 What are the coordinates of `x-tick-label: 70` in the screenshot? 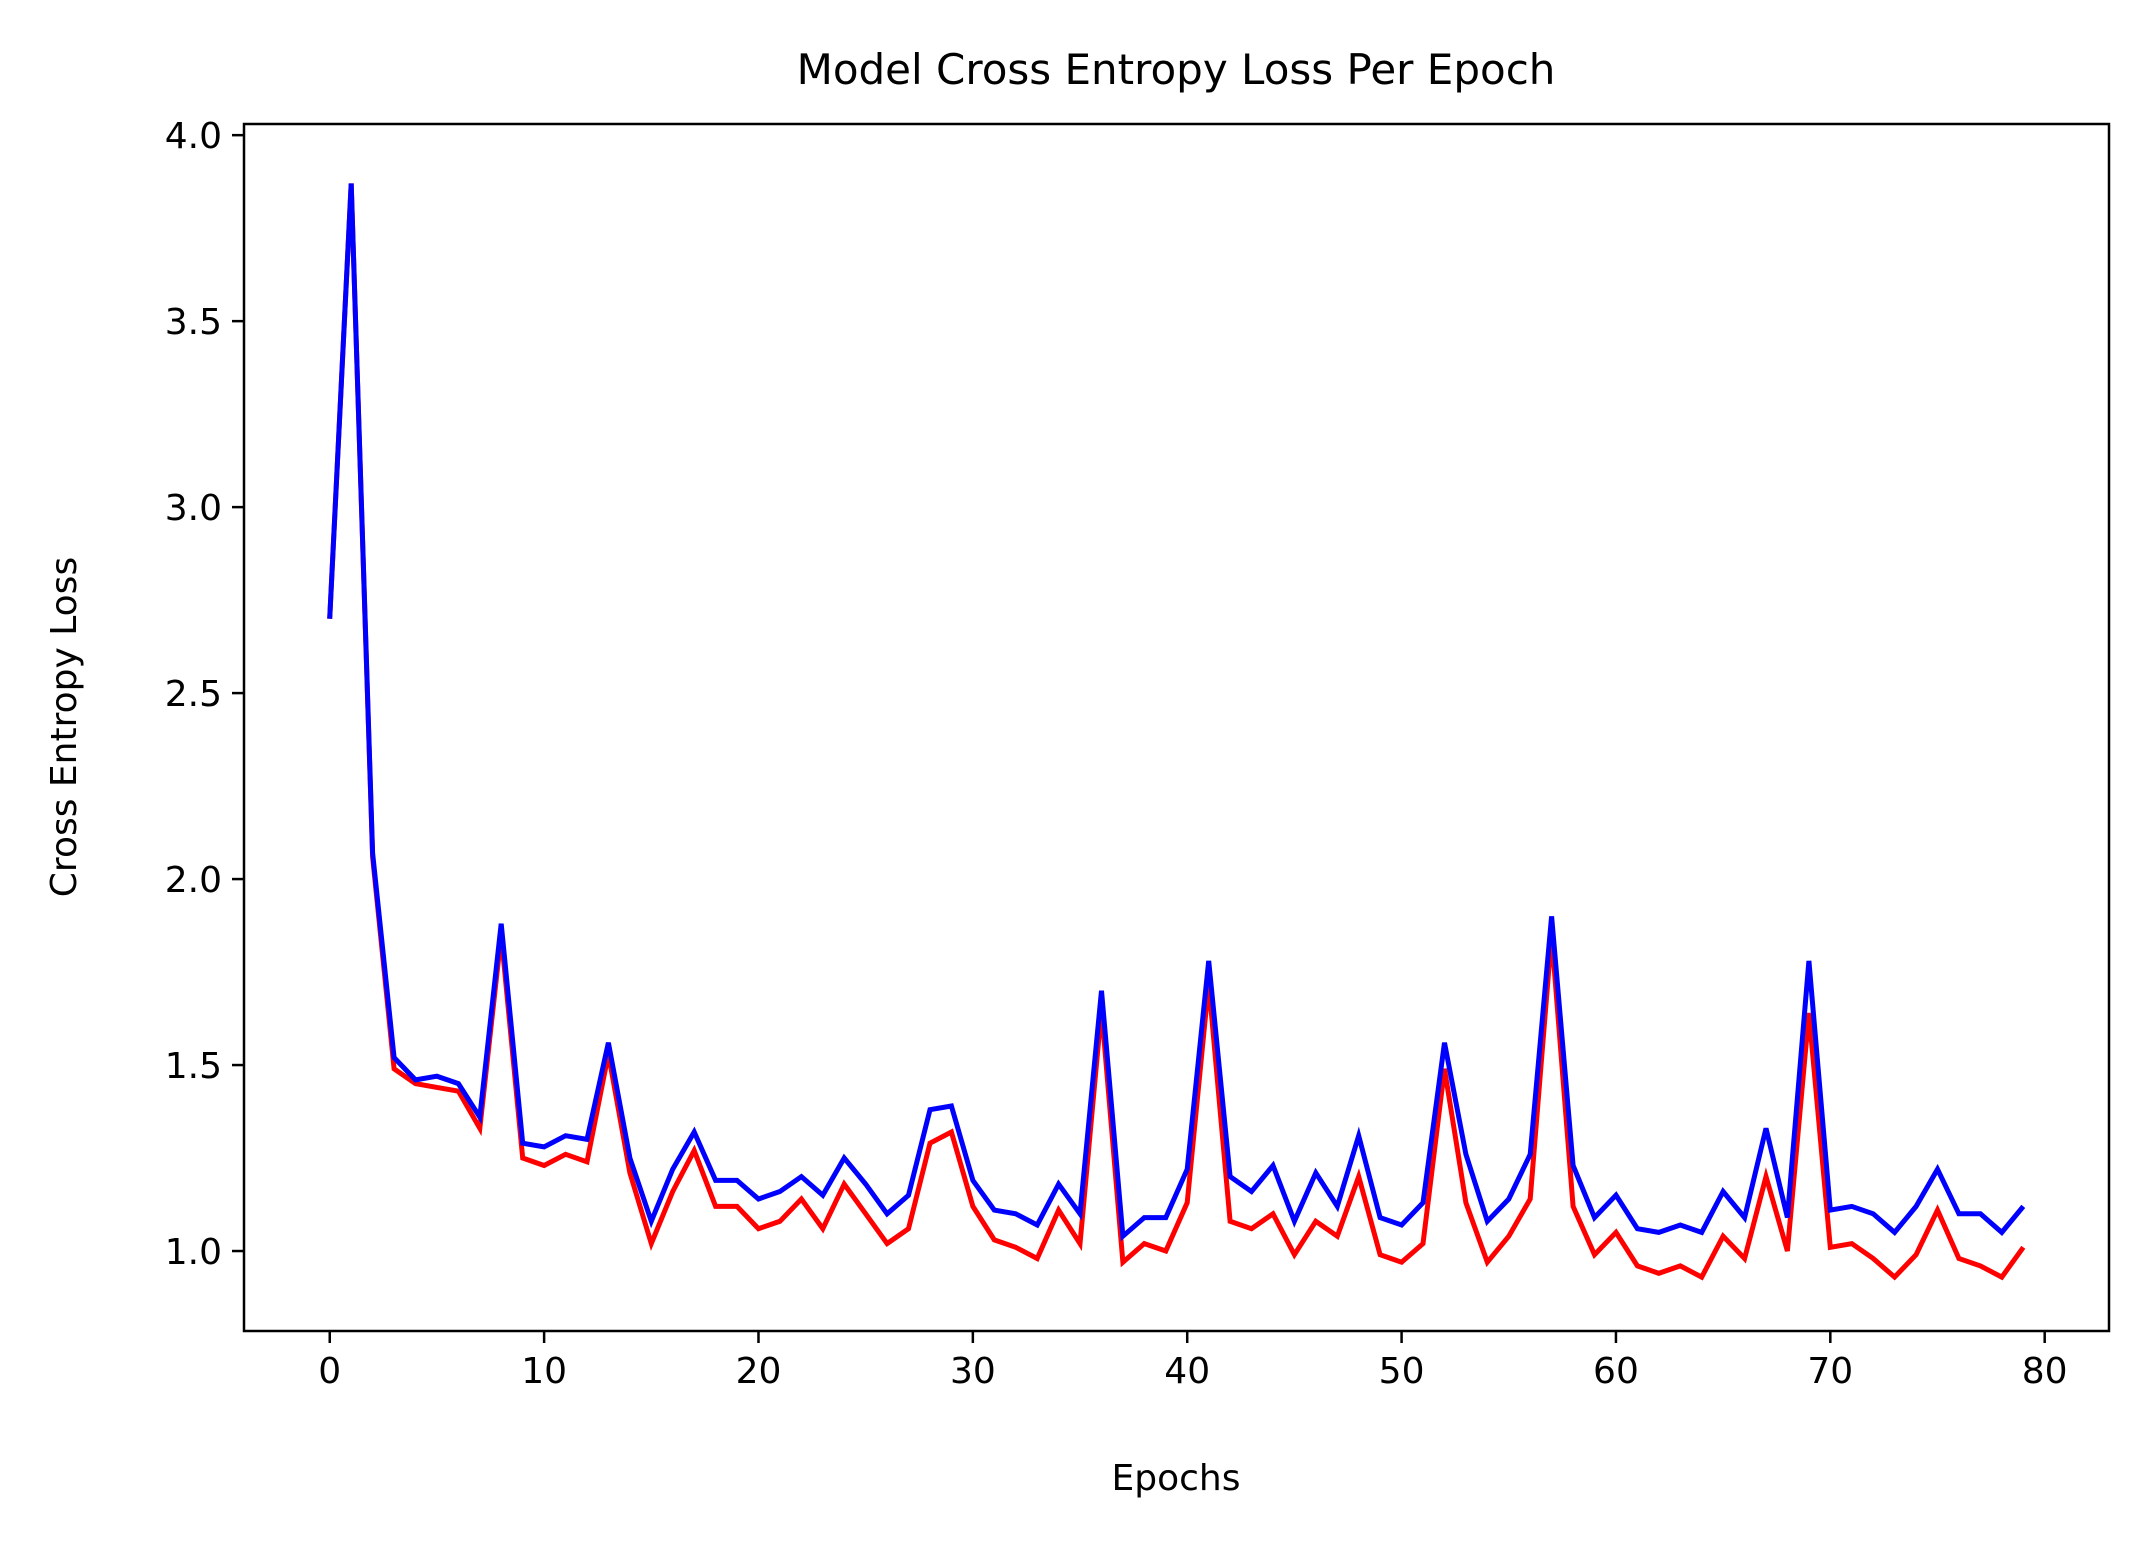 It's located at (1830, 1371).